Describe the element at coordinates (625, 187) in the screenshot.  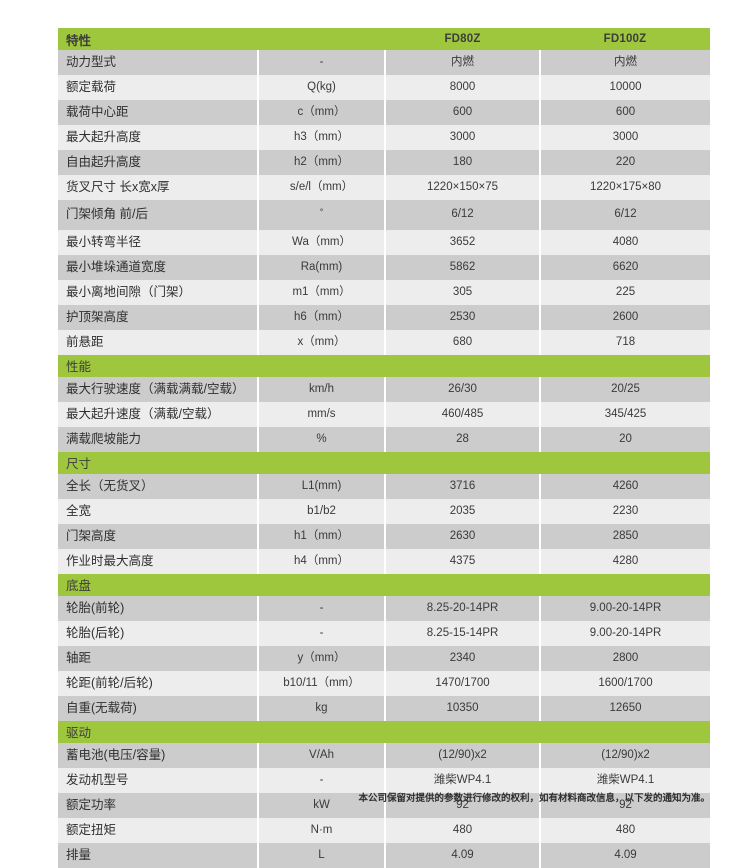
I see `row-value-model-2: 1220×175×80` at that location.